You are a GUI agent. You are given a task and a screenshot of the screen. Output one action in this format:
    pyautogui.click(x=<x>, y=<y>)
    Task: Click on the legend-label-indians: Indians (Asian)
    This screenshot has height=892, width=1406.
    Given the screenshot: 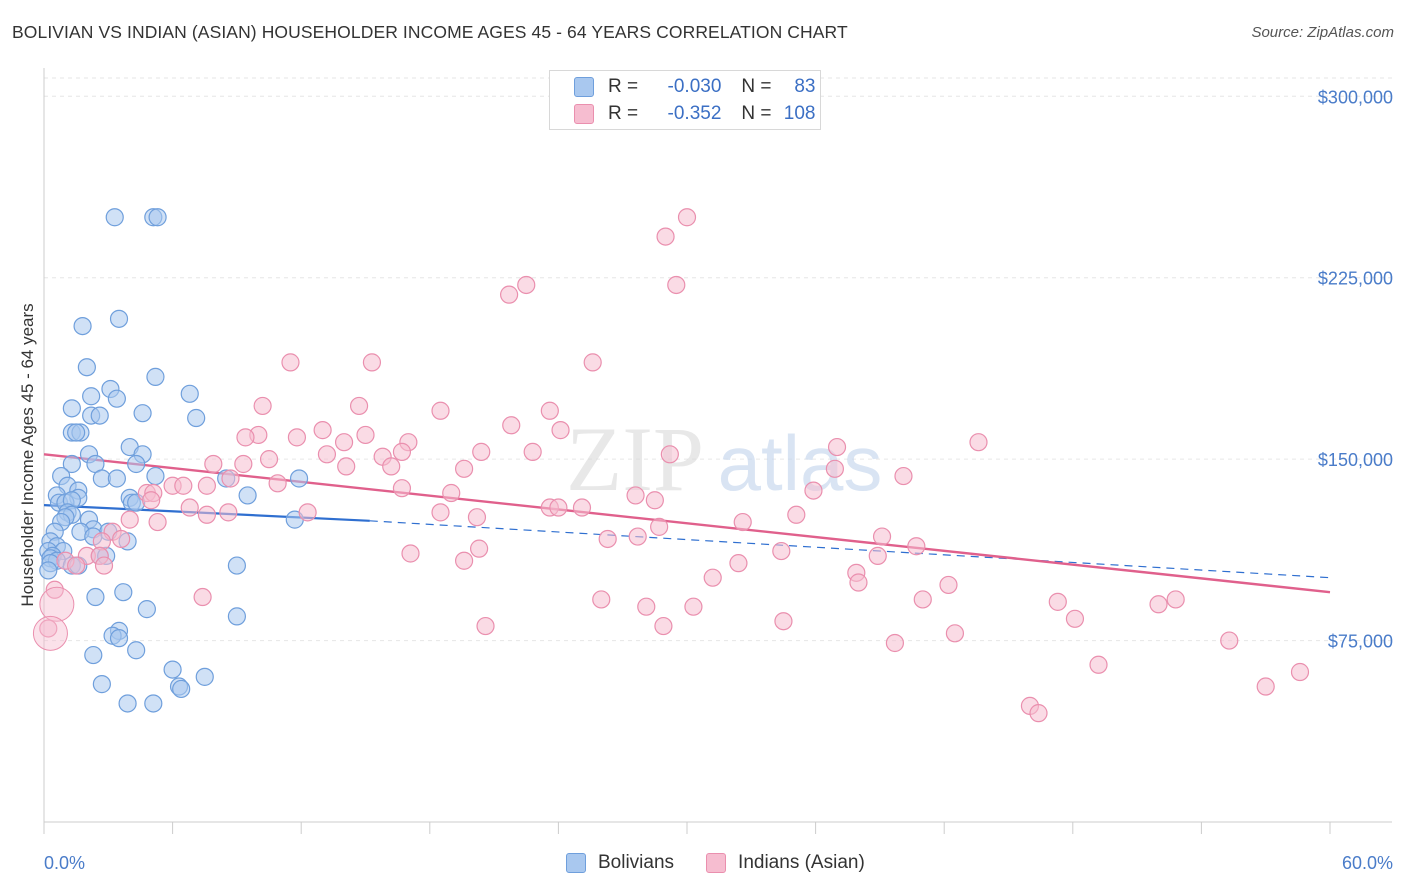 What is the action you would take?
    pyautogui.click(x=801, y=862)
    